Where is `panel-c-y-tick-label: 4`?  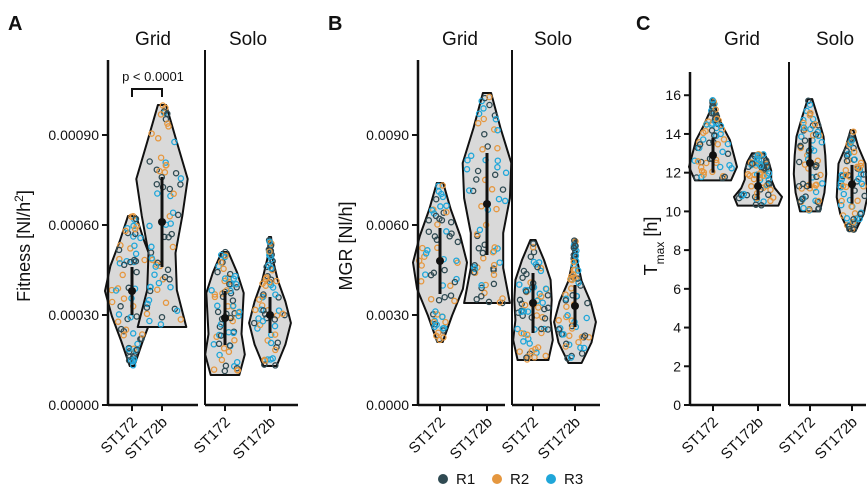
panel-c-y-tick-label: 4 is located at coordinates (677, 328).